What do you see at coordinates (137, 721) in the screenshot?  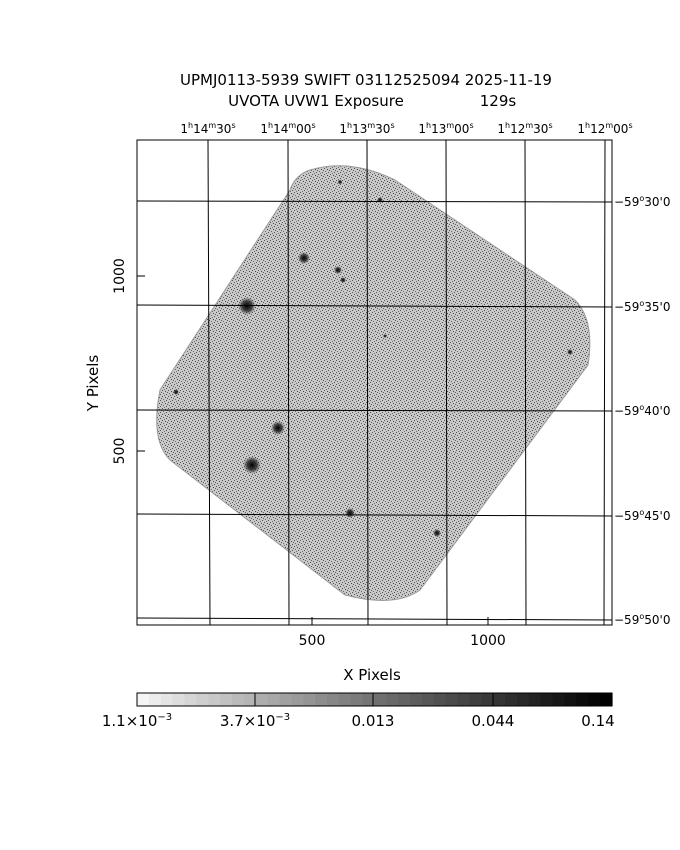 I see `colorbar-label: 1.1×10−3` at bounding box center [137, 721].